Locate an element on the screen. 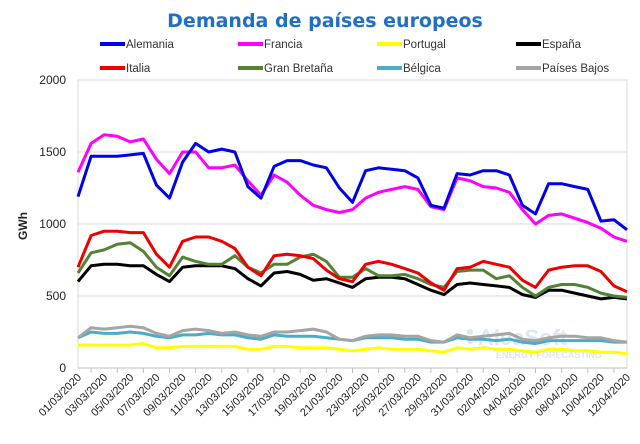  series-line-pa-ses-bajos is located at coordinates (352, 334).